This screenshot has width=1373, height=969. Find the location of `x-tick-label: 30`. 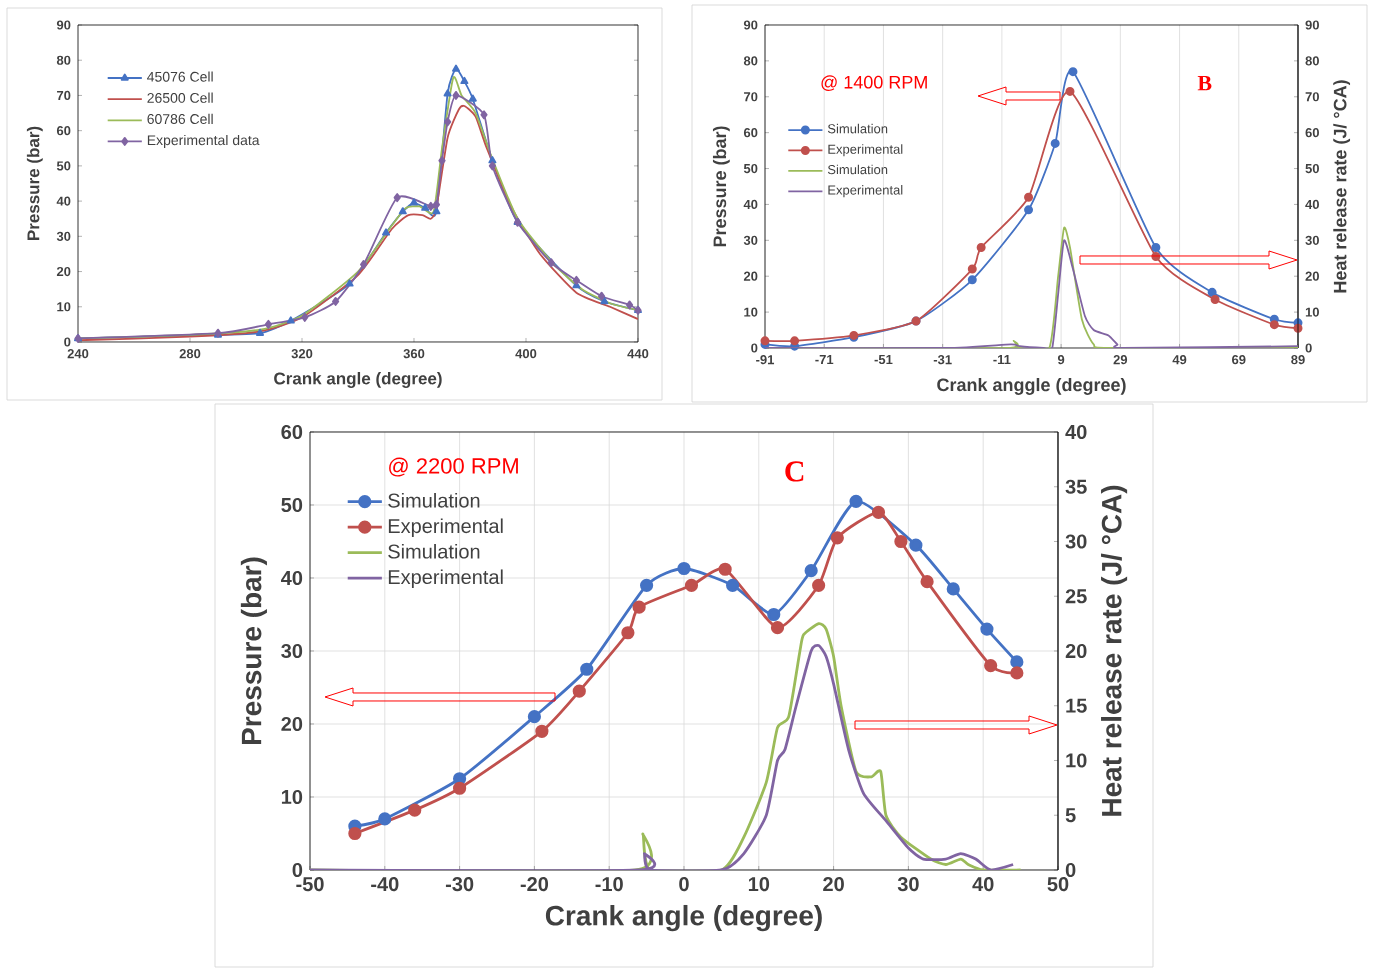

x-tick-label: 30 is located at coordinates (908, 884).